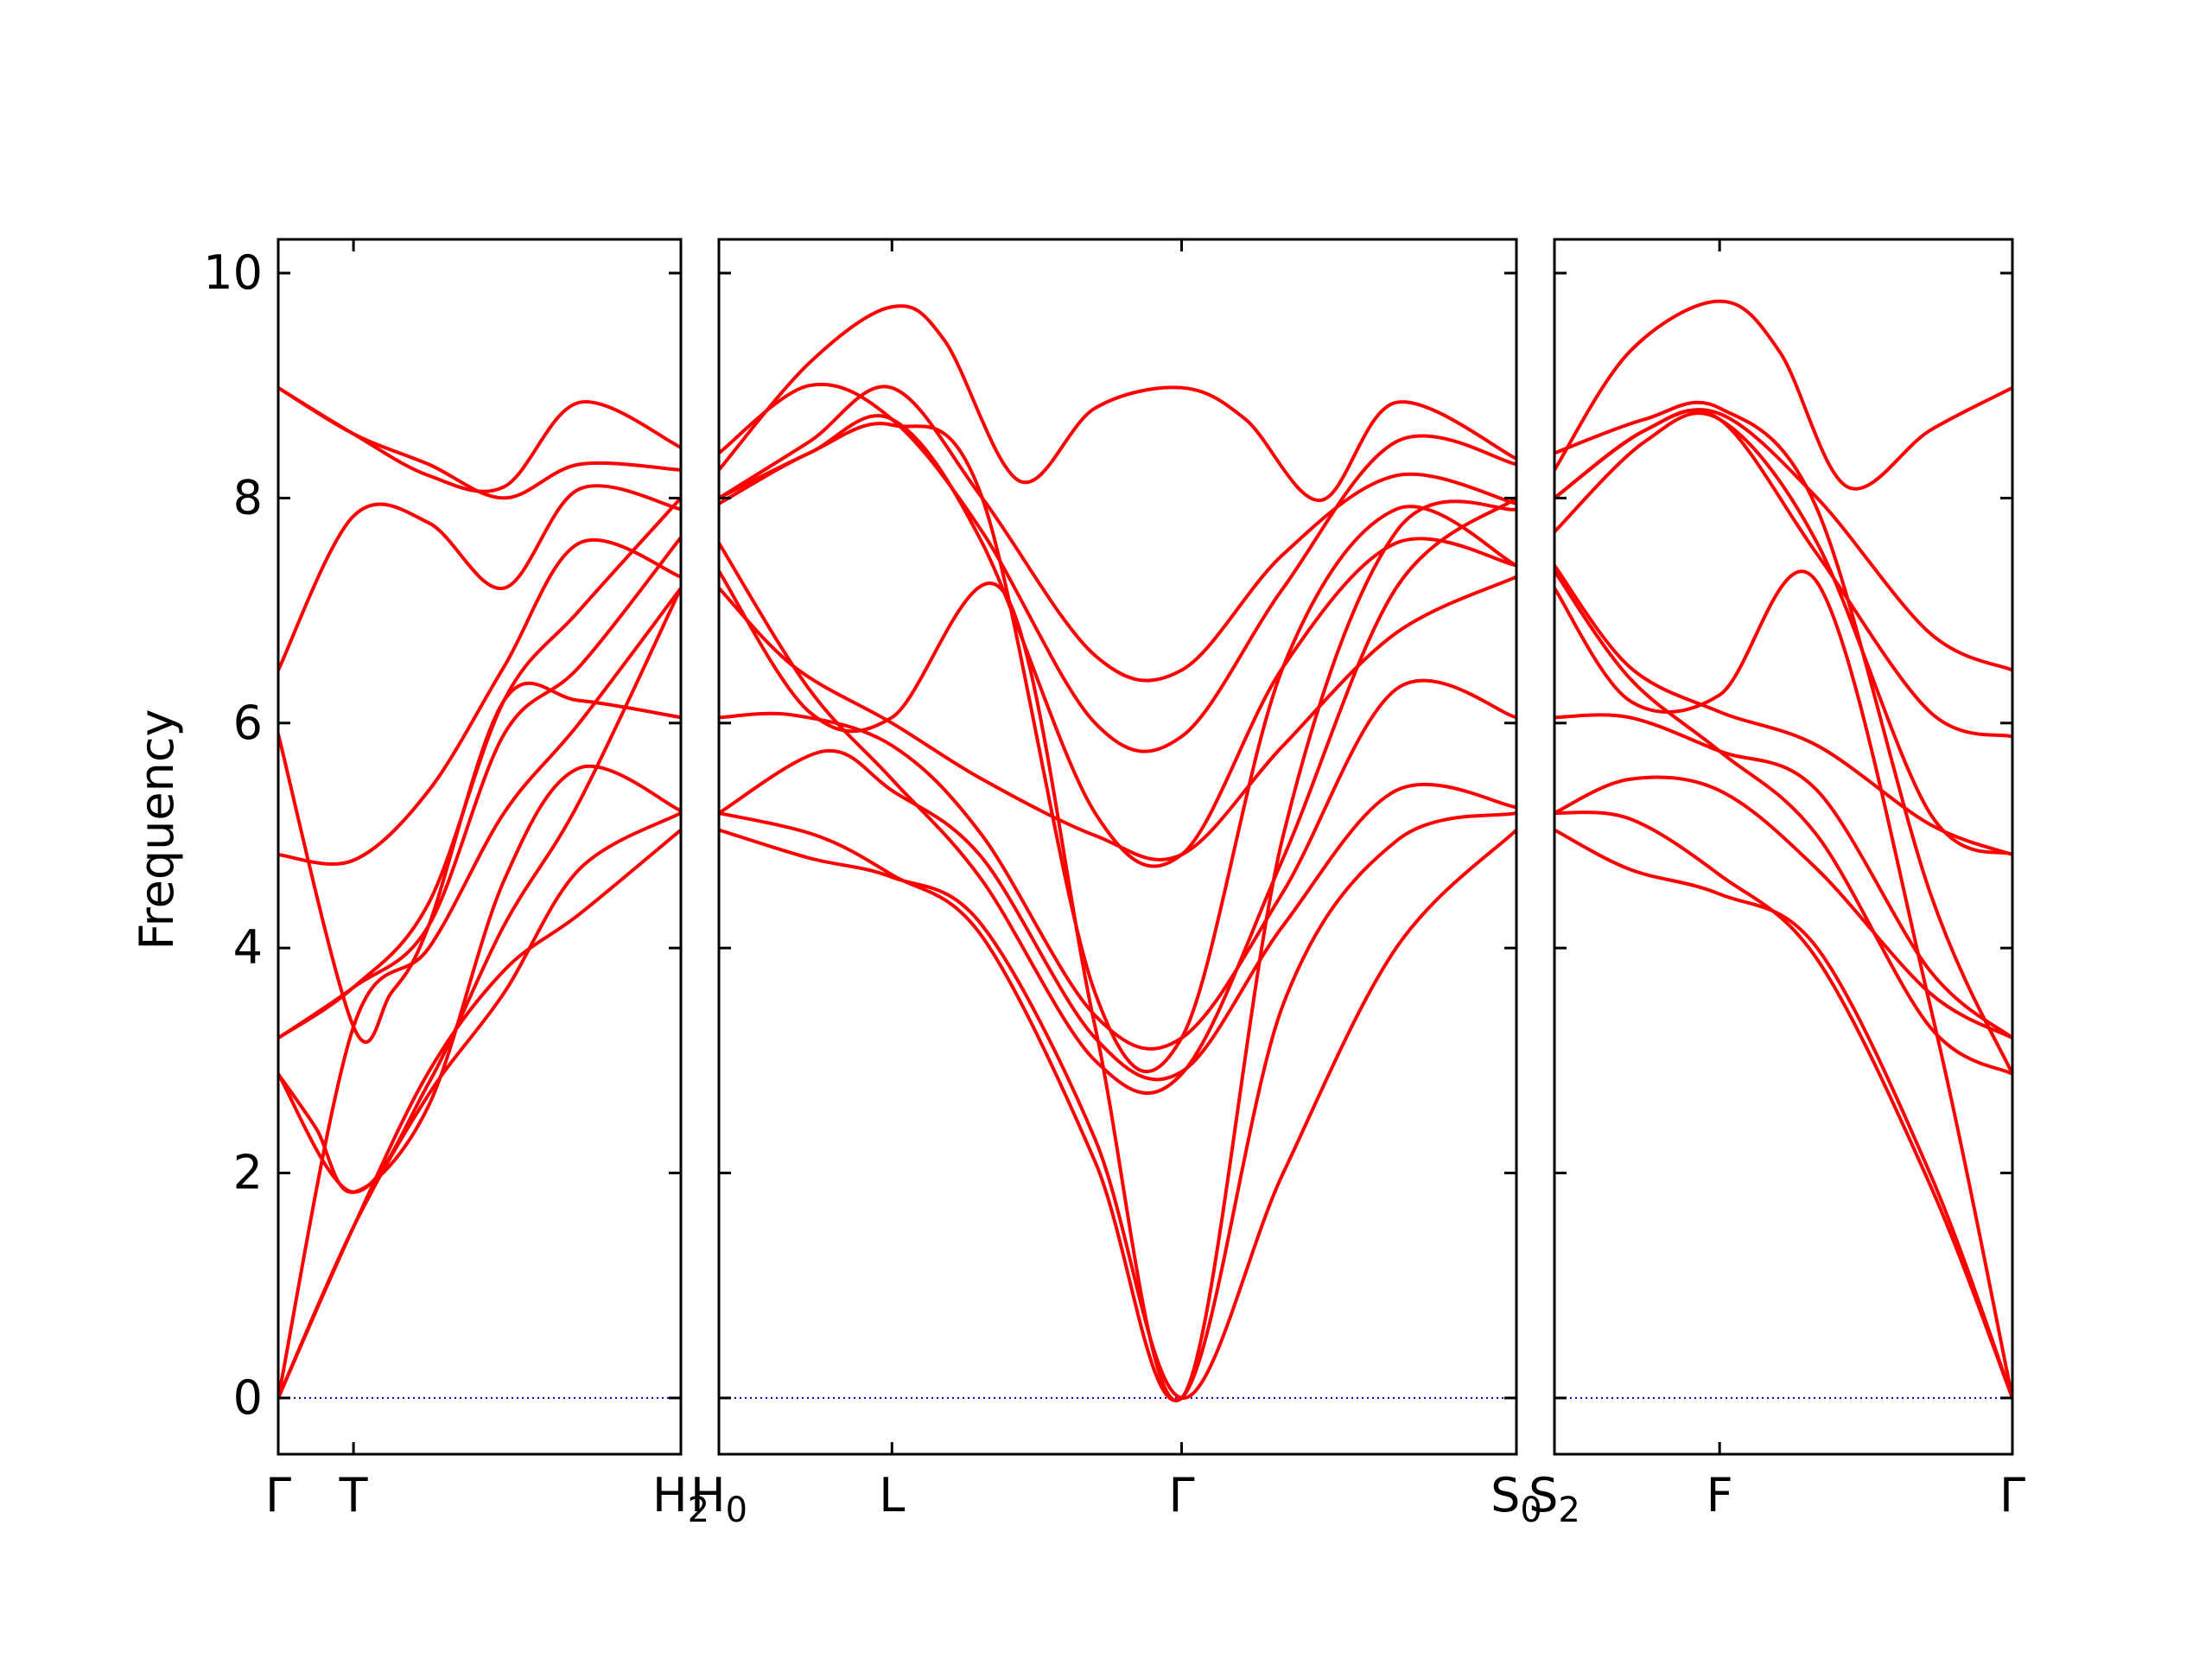 Image resolution: width=2212 pixels, height=1659 pixels. What do you see at coordinates (354, 1495) in the screenshot?
I see `x-tick-label: T` at bounding box center [354, 1495].